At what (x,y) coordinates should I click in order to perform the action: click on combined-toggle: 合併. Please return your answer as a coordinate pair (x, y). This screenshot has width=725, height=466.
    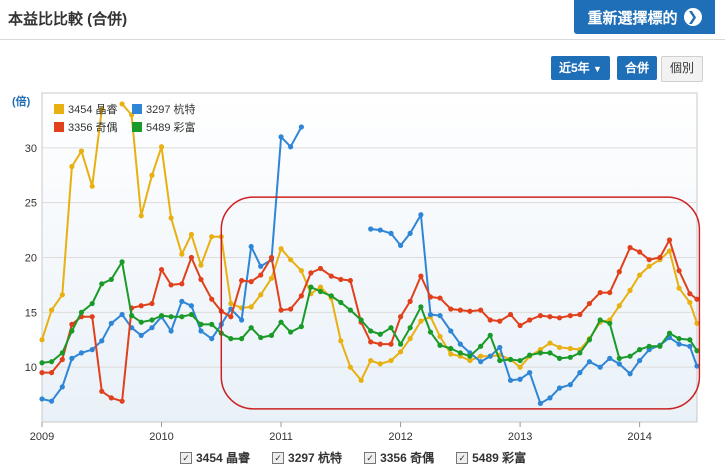
    Looking at the image, I should click on (637, 68).